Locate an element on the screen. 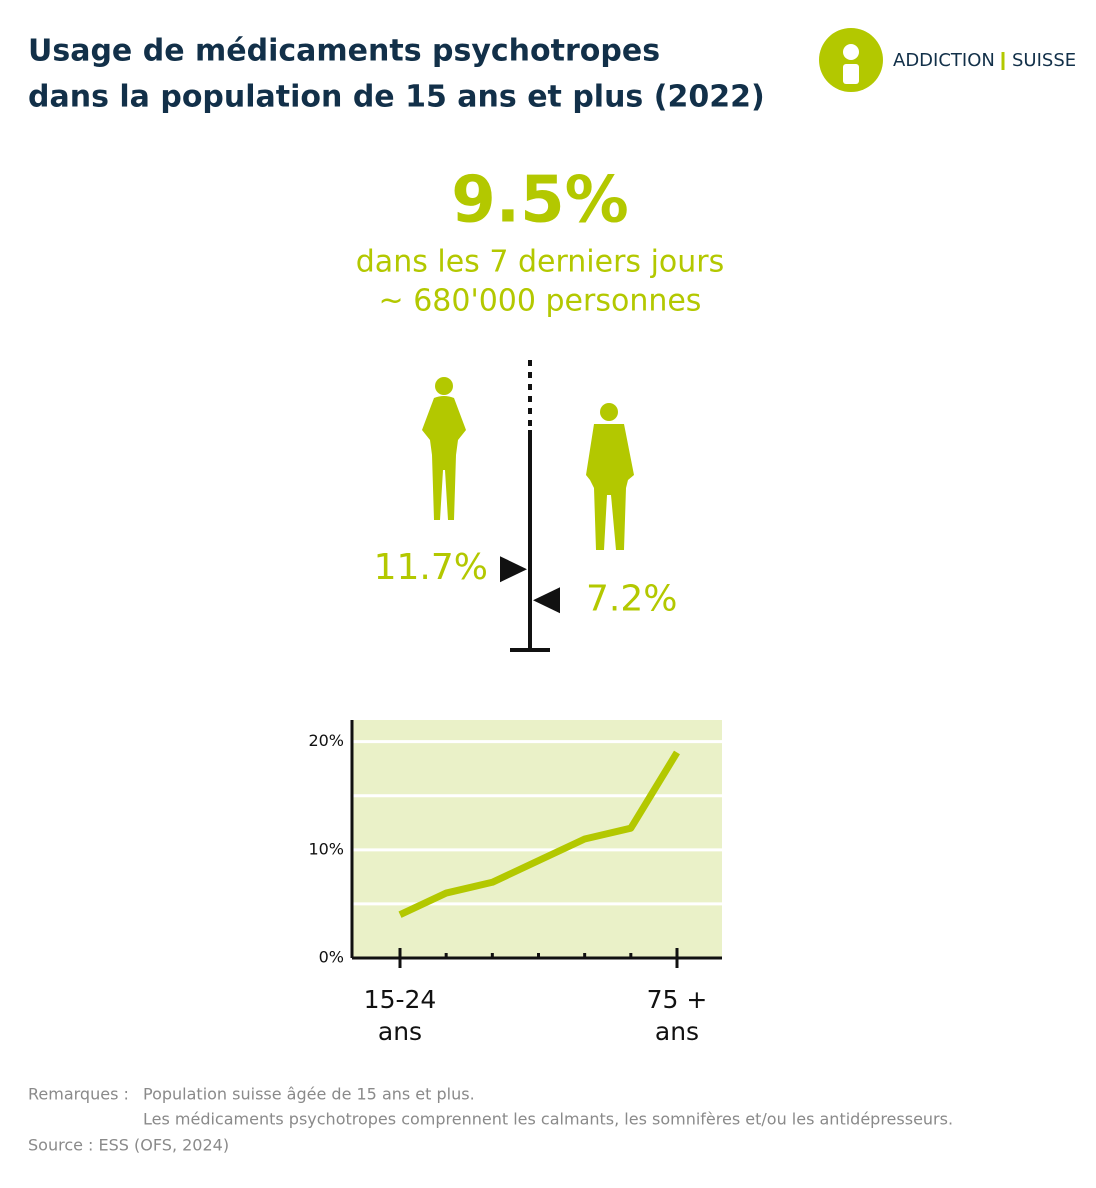 This screenshot has width=1096, height=1188. x-tick-label: 15-24 ans is located at coordinates (400, 1015).